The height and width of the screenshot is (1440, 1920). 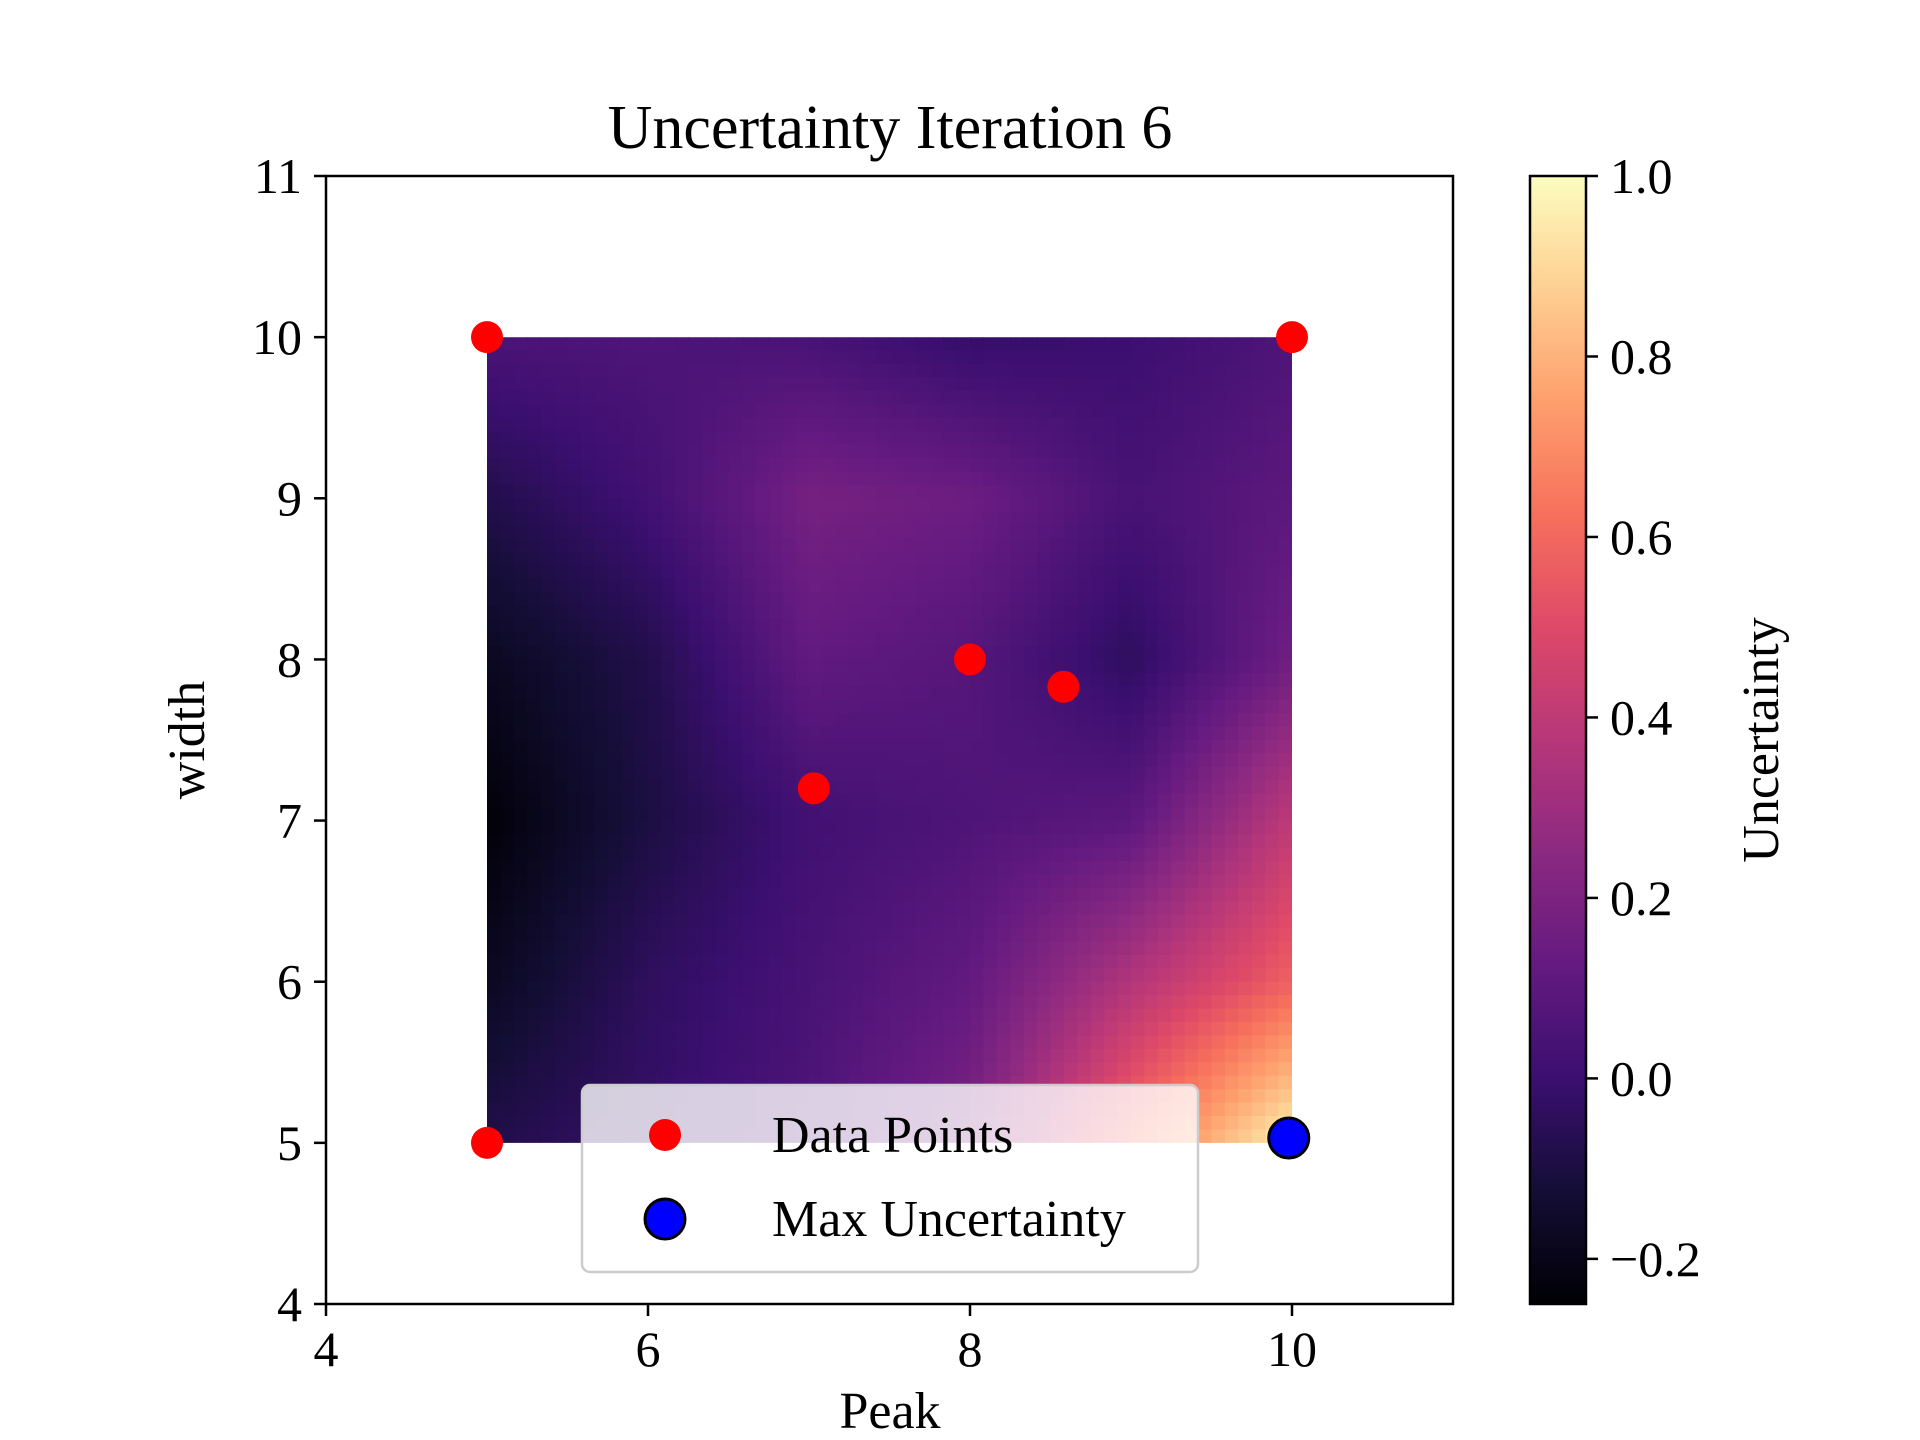 What do you see at coordinates (289, 498) in the screenshot?
I see `y-tick-label: 9` at bounding box center [289, 498].